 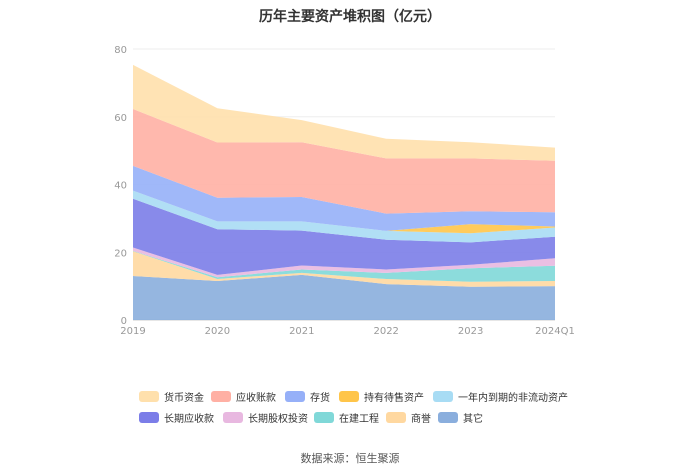 What do you see at coordinates (555, 331) in the screenshot?
I see `x-tick-label: 2024Q1` at bounding box center [555, 331].